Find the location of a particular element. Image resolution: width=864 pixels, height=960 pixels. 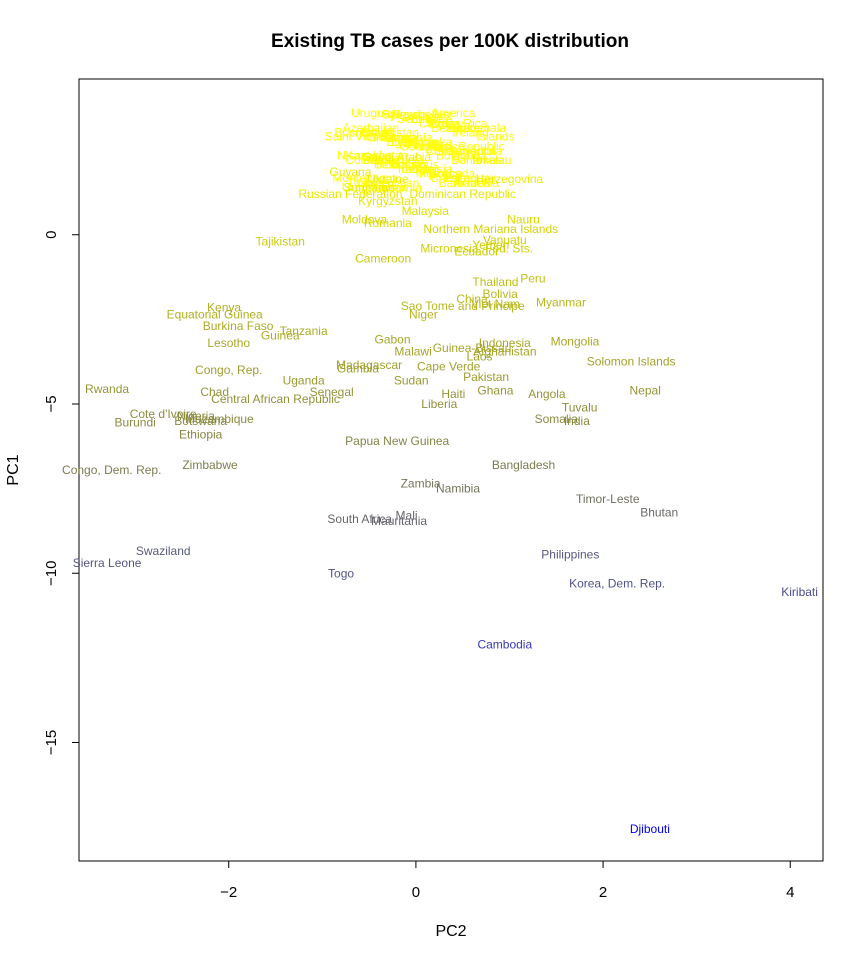

y-tick-label: 0 is located at coordinates (51, 235).